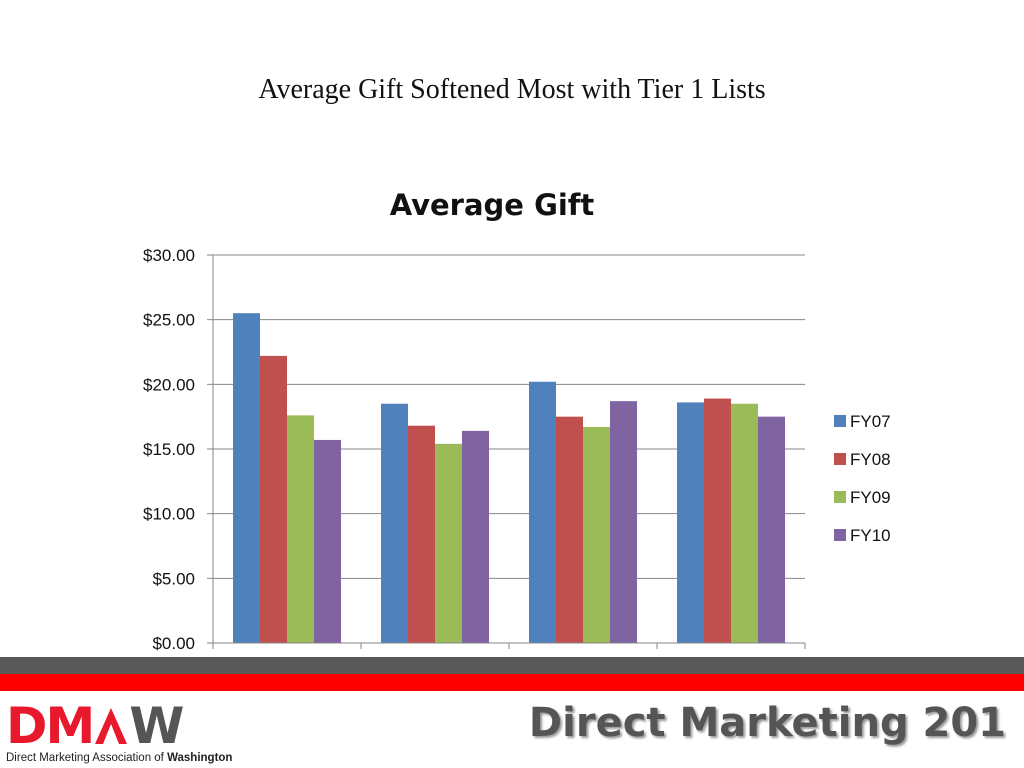  I want to click on brand-text: Direct Marketing 201, so click(767, 723).